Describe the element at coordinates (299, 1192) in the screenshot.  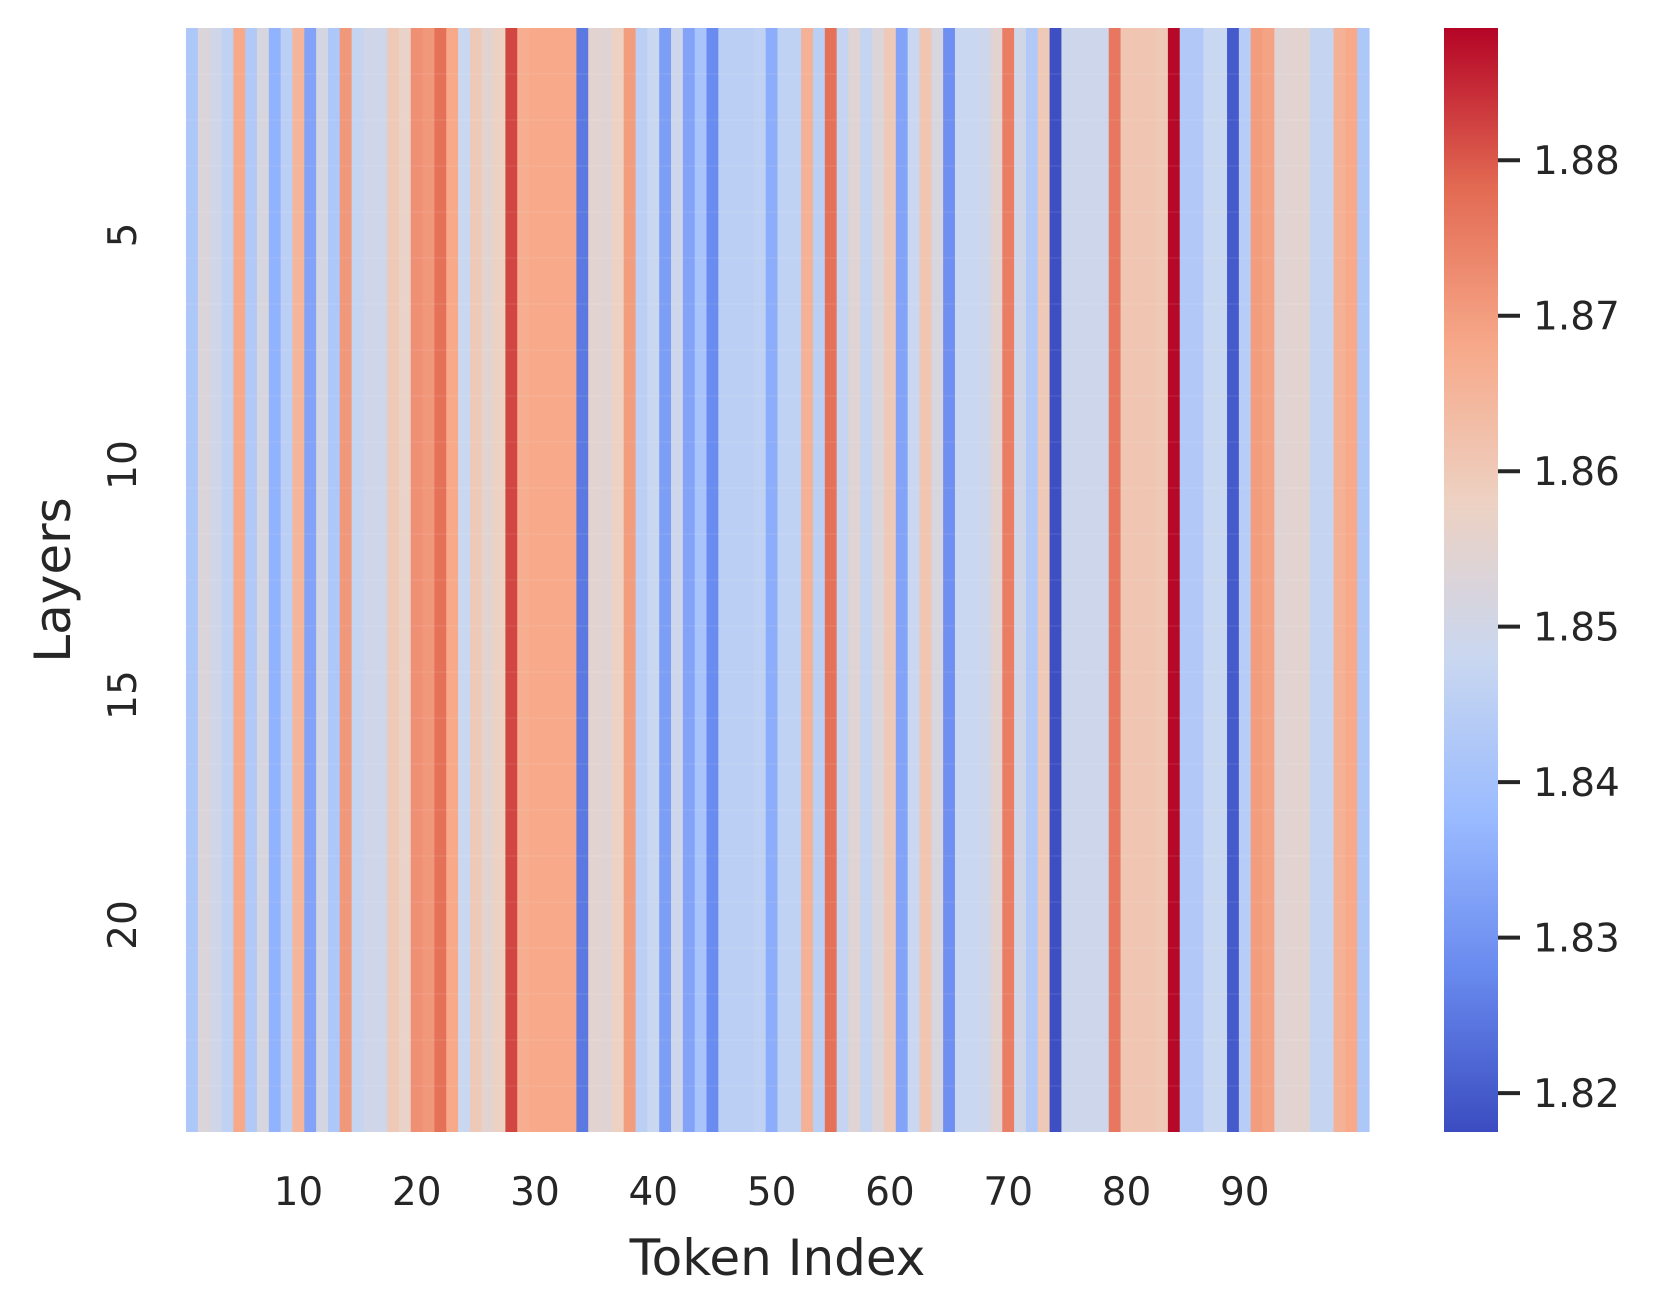
I see `x-tick-label: 10` at that location.